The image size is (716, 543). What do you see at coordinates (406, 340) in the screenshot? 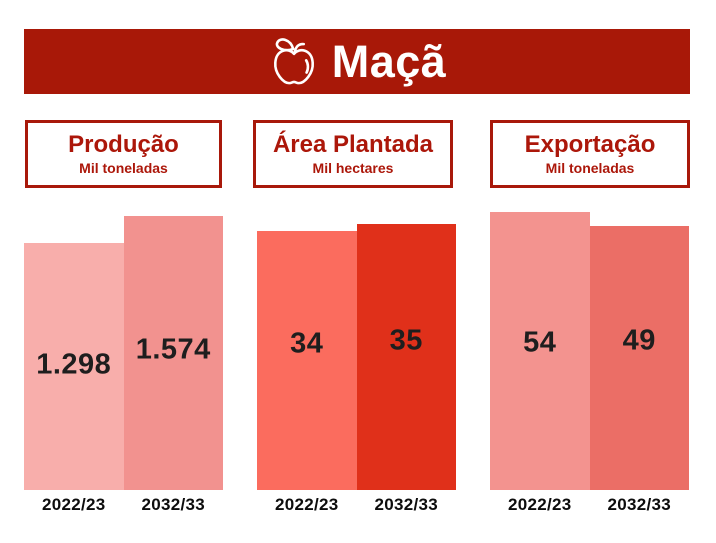
I see `bar-value-label: 35` at bounding box center [406, 340].